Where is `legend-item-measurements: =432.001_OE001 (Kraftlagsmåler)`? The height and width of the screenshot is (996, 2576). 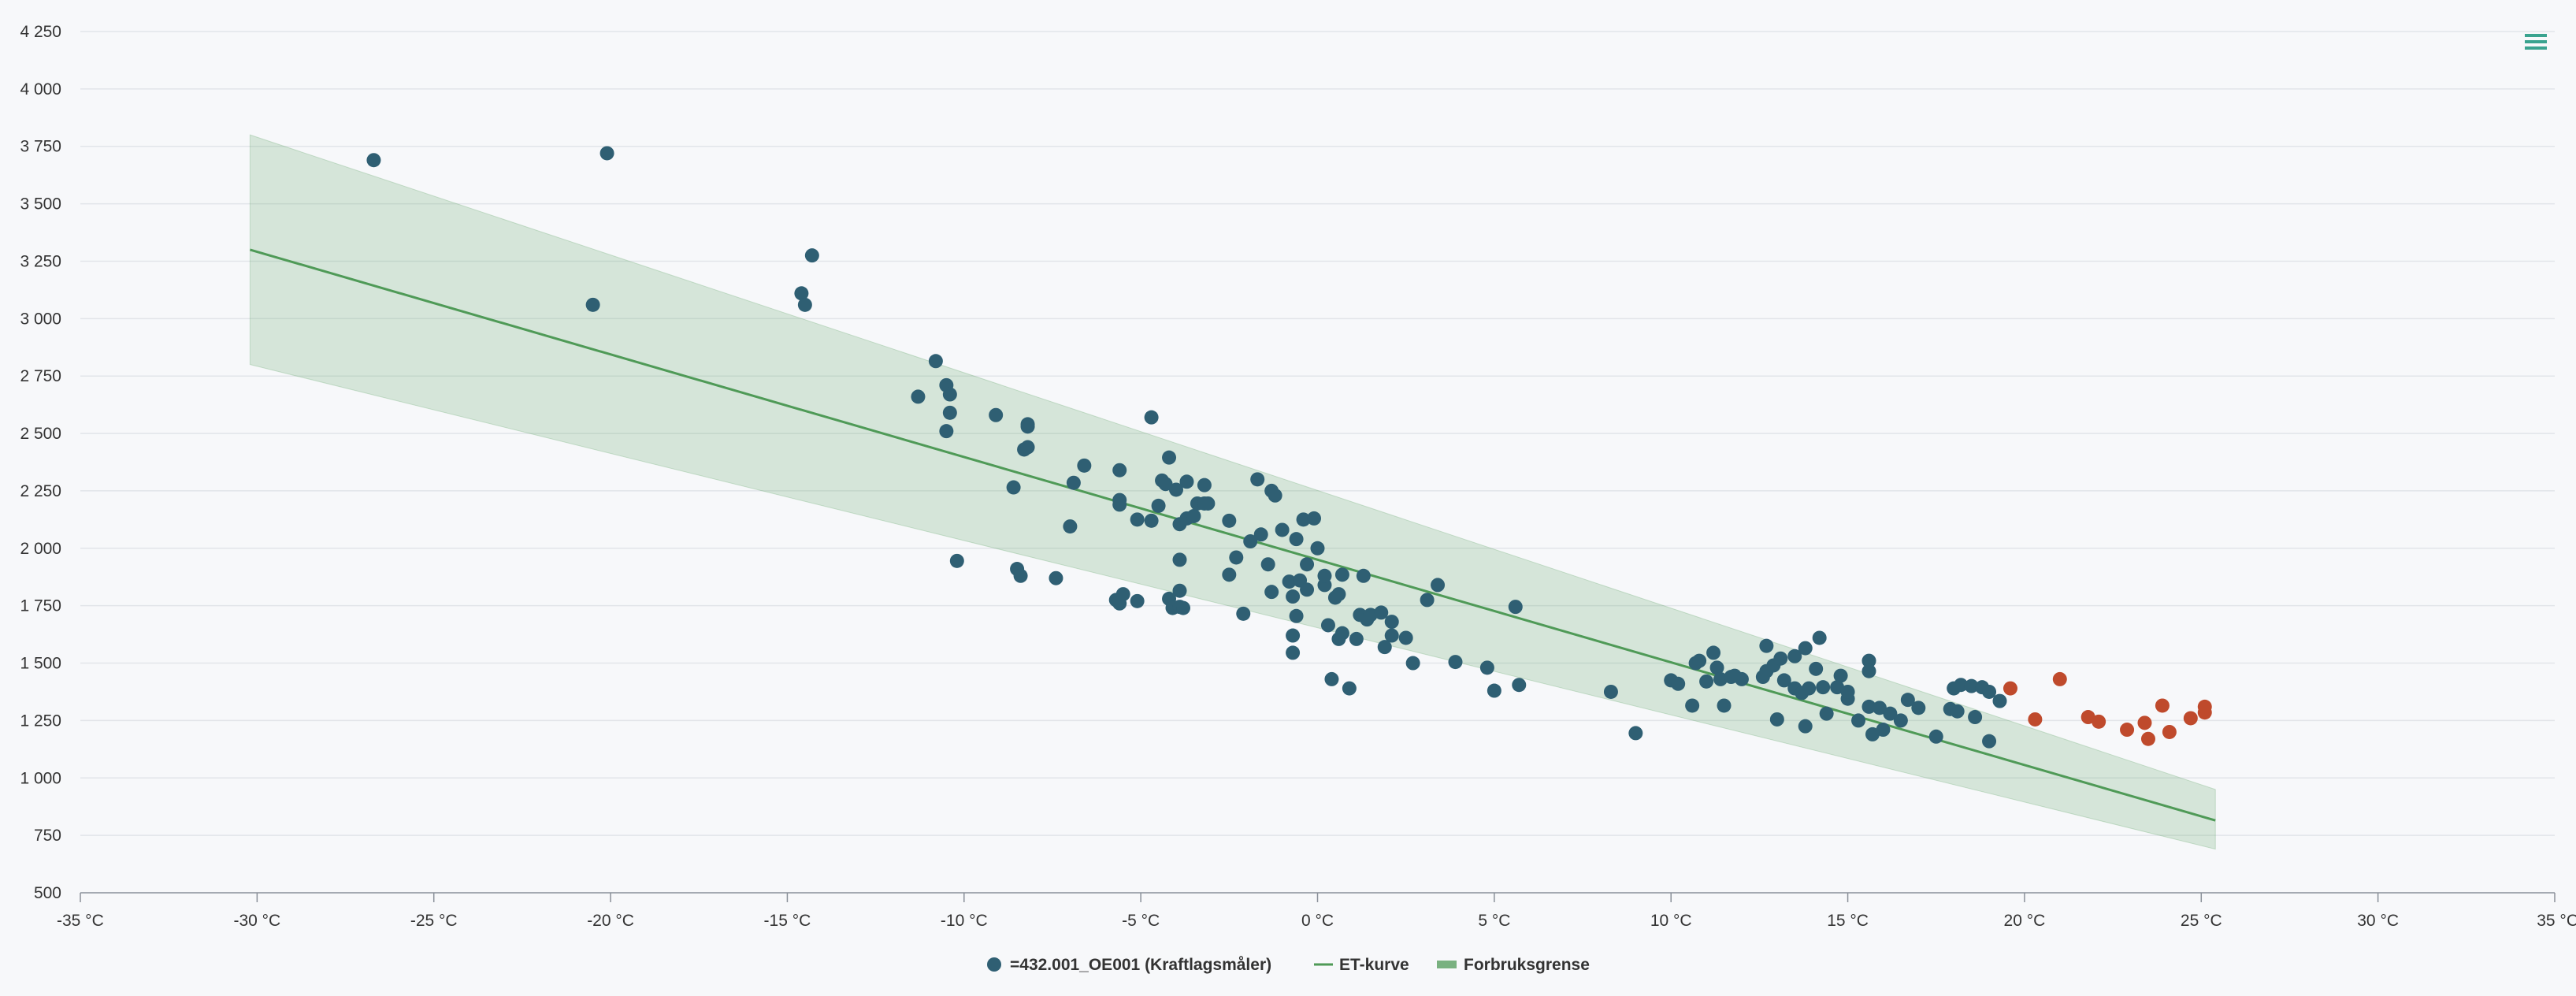
legend-item-measurements: =432.001_OE001 (Kraftlagsmåler) is located at coordinates (1129, 965).